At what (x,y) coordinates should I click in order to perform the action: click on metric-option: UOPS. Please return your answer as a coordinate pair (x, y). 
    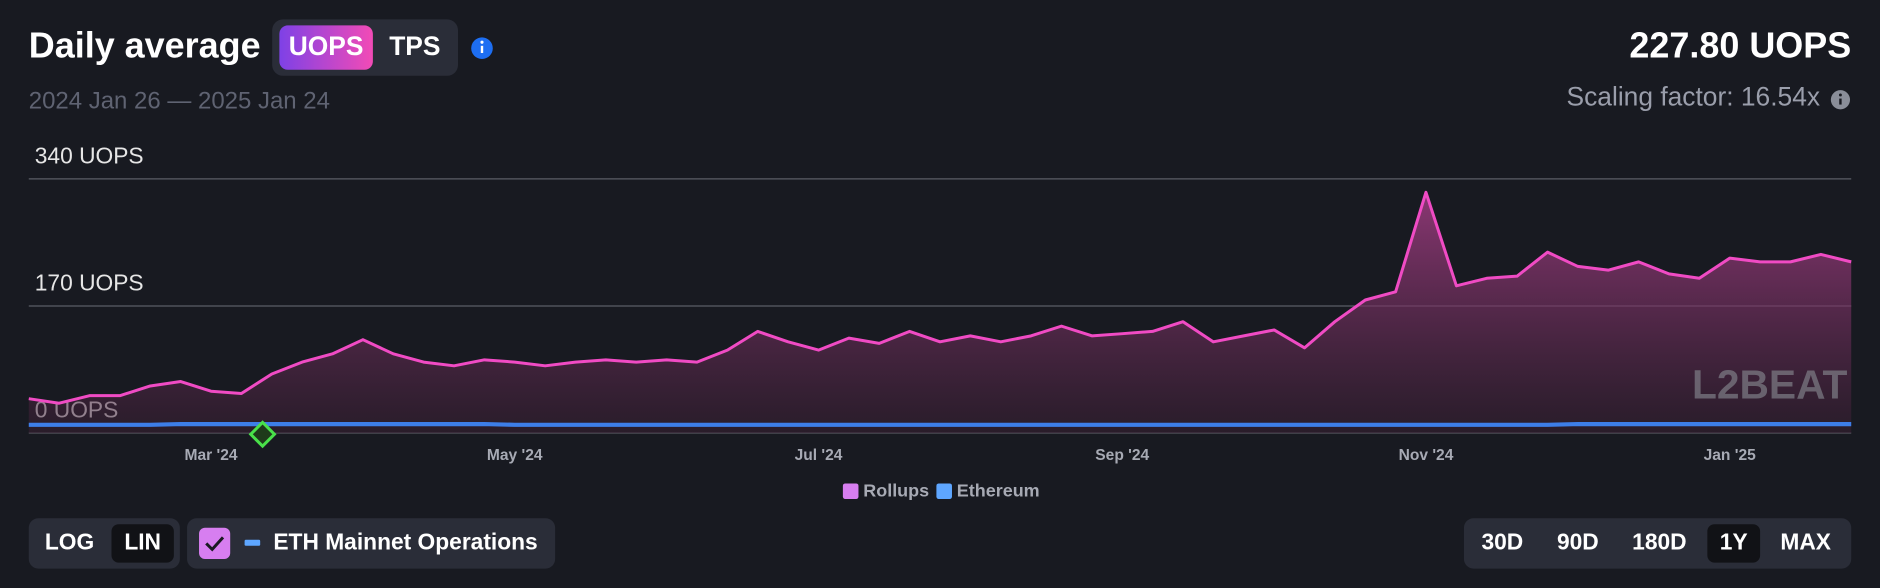
    Looking at the image, I should click on (326, 46).